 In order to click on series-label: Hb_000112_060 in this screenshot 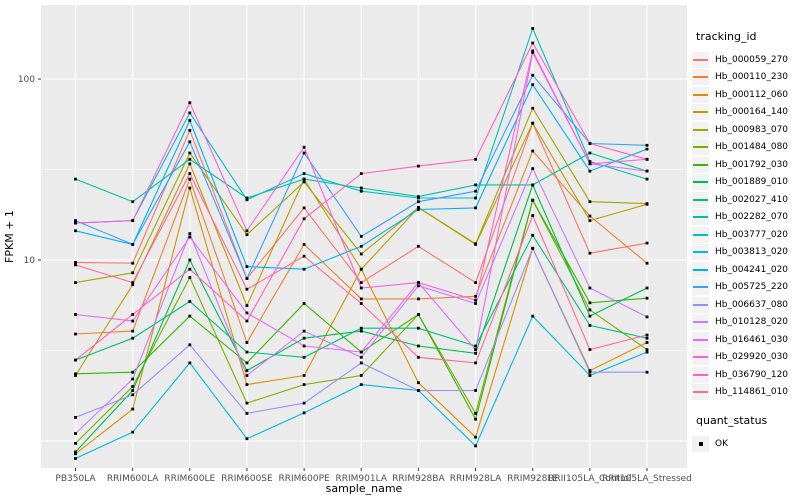, I will do `click(752, 94)`.